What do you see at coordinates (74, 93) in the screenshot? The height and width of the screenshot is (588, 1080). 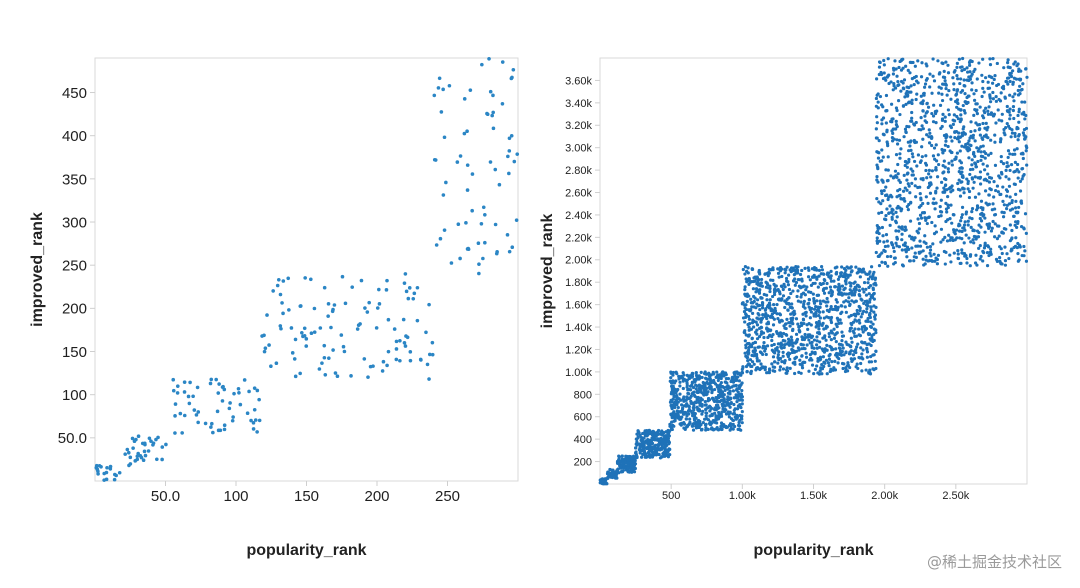 I see `y-tick-label: 450` at bounding box center [74, 93].